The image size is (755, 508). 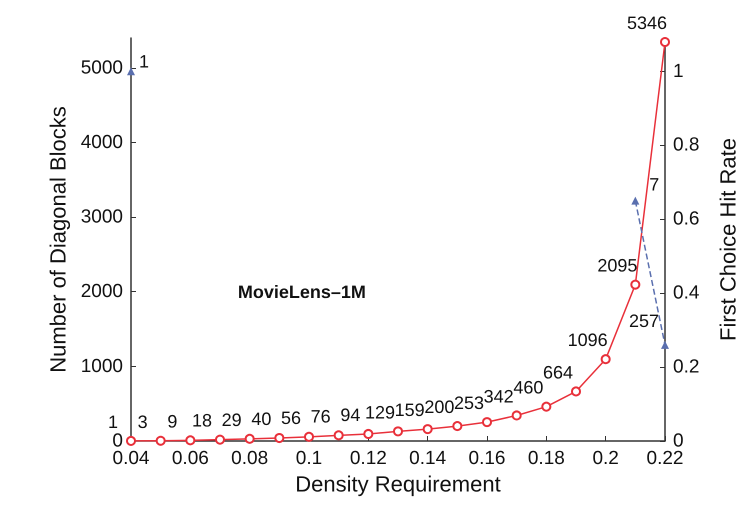 I want to click on data-label: 3, so click(x=143, y=422).